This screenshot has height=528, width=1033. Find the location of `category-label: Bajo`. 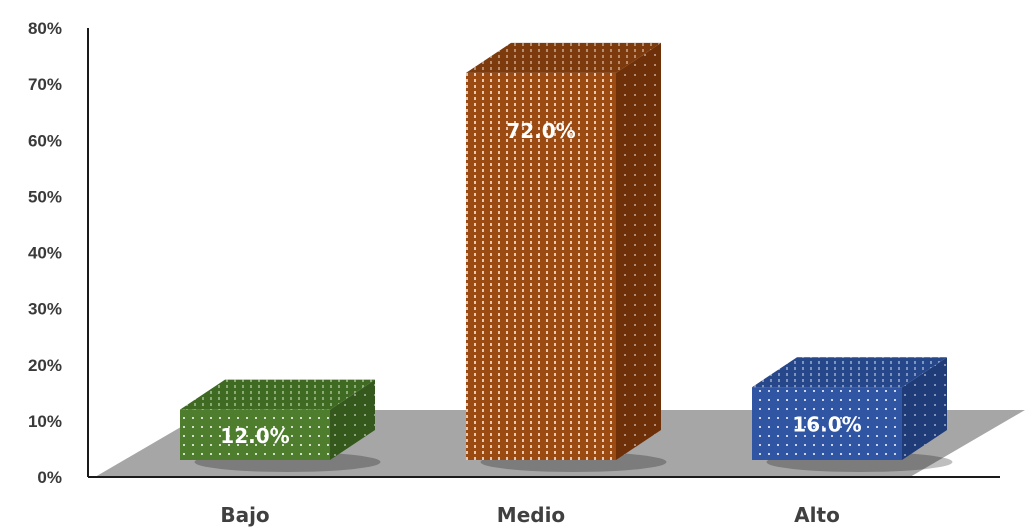

category-label: Bajo is located at coordinates (244, 515).